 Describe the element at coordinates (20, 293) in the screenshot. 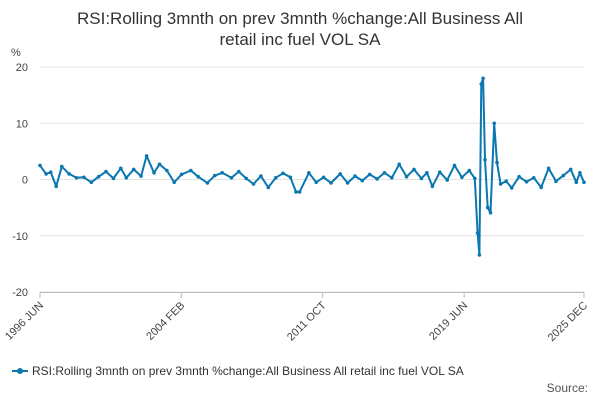

I see `y-tick-label: -20` at that location.